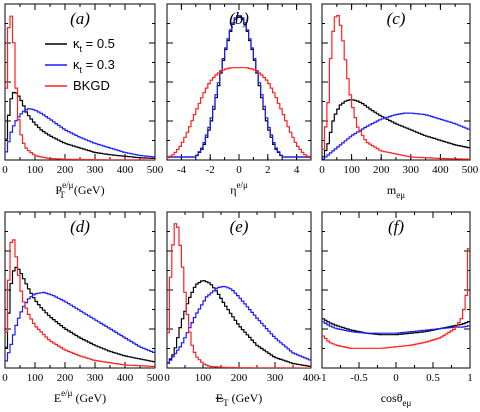 Image resolution: width=480 pixels, height=412 pixels. What do you see at coordinates (297, 170) in the screenshot?
I see `x-tick-label: 4` at bounding box center [297, 170].